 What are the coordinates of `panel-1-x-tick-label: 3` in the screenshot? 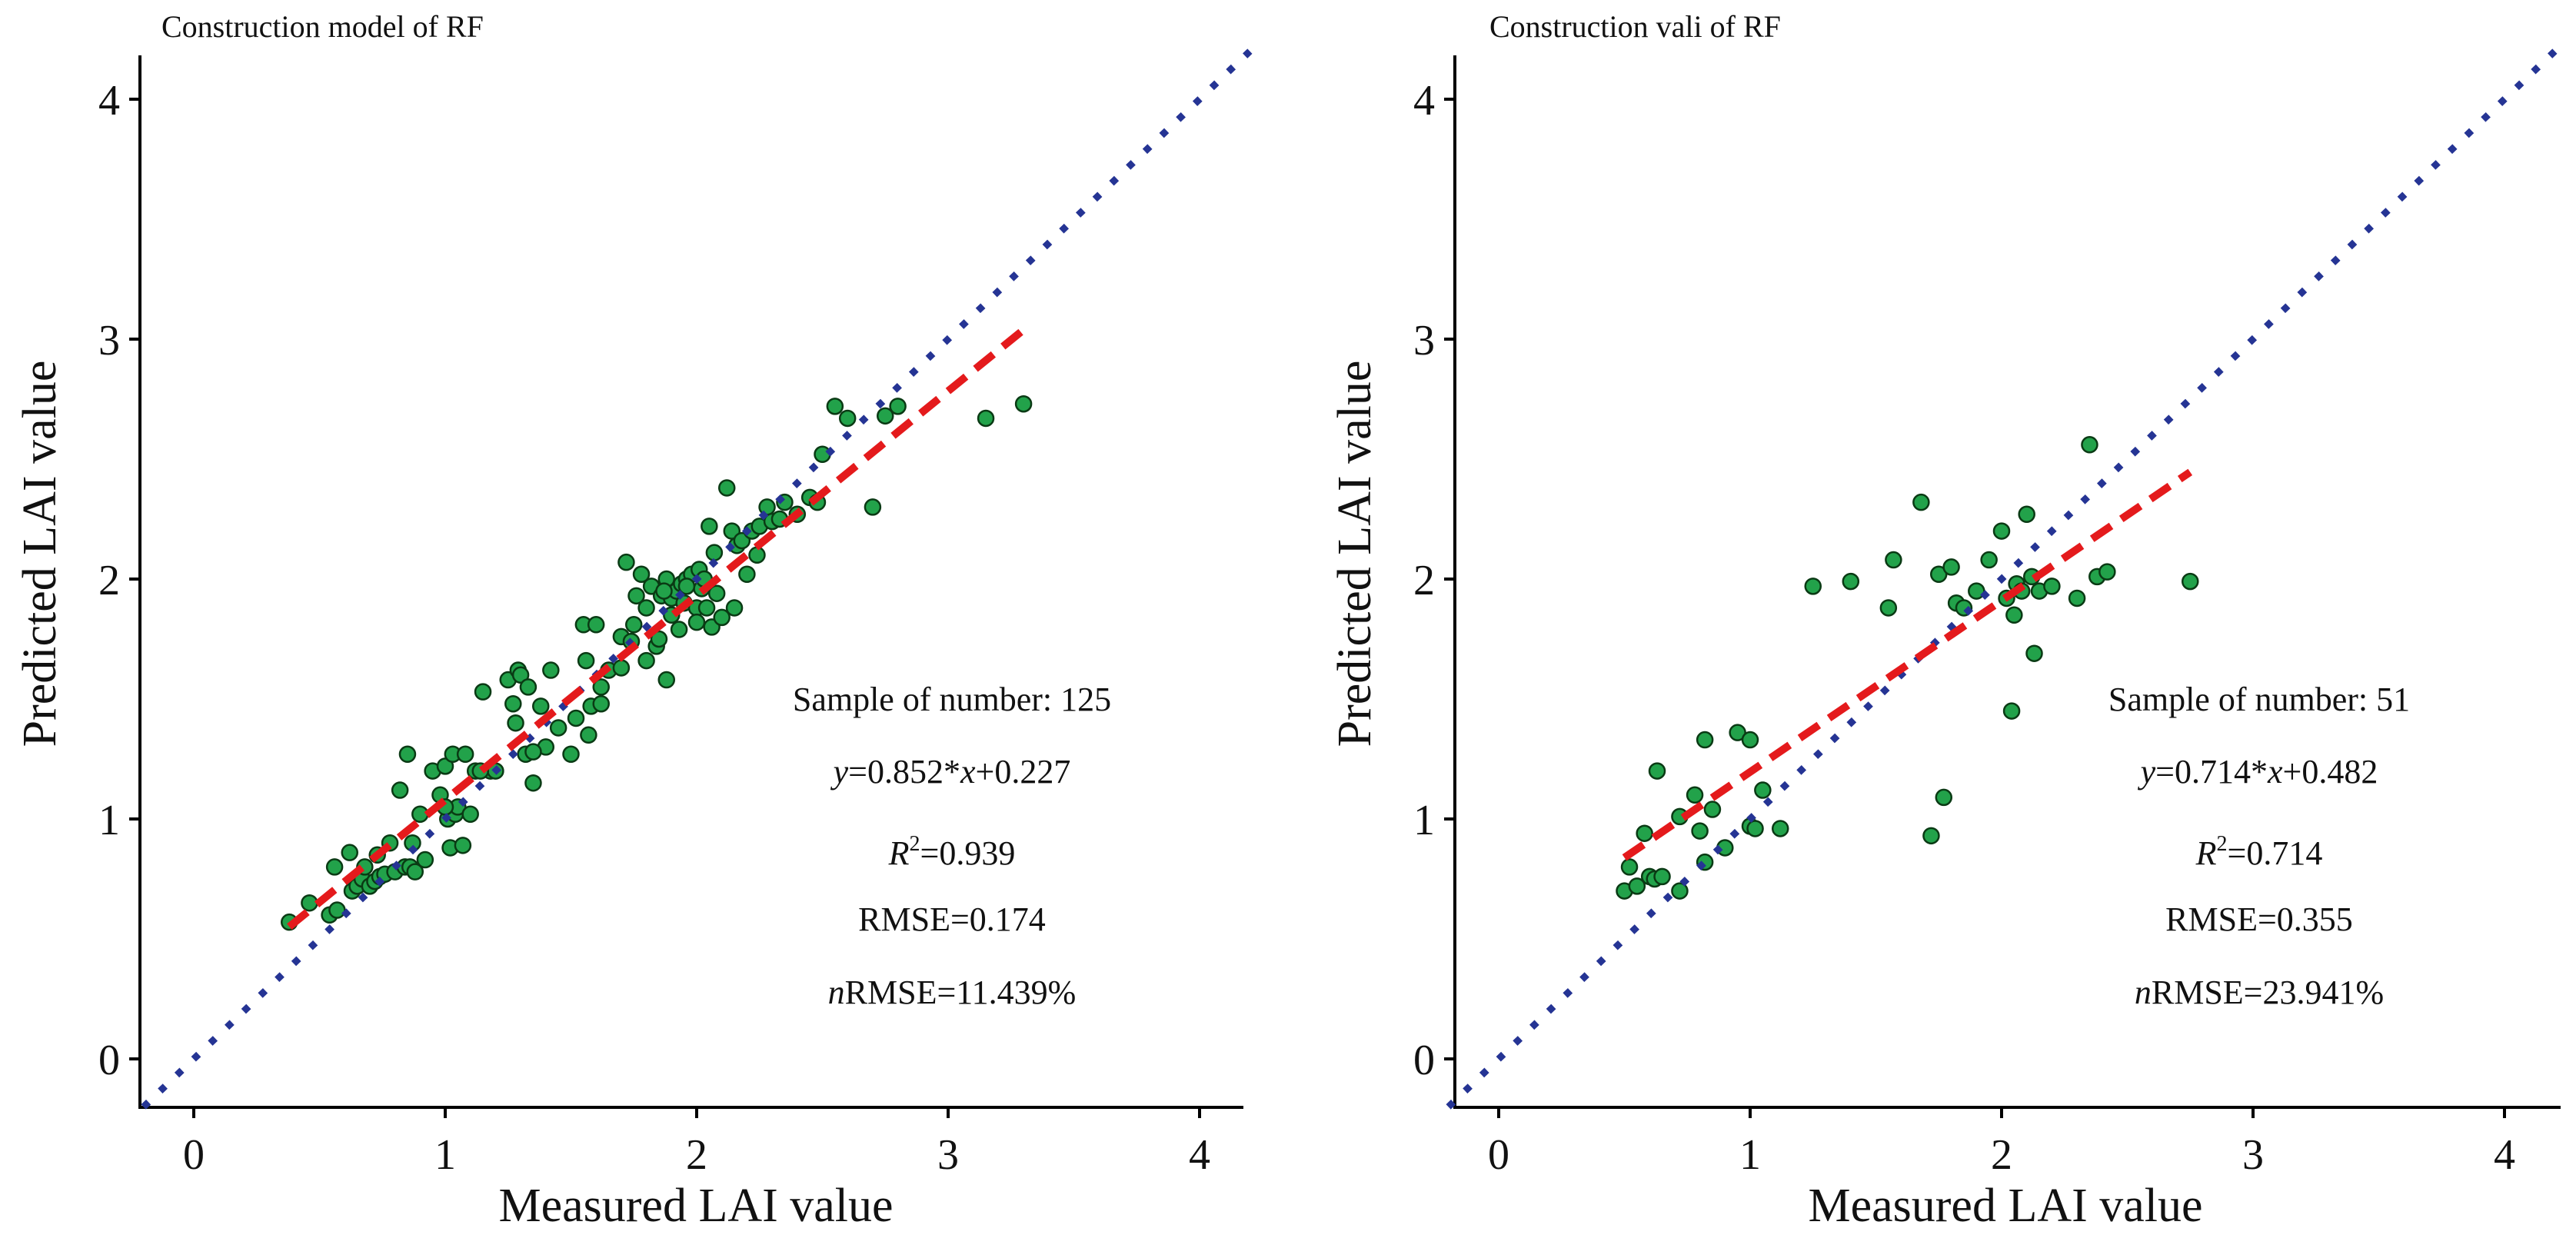 It's located at (948, 1155).